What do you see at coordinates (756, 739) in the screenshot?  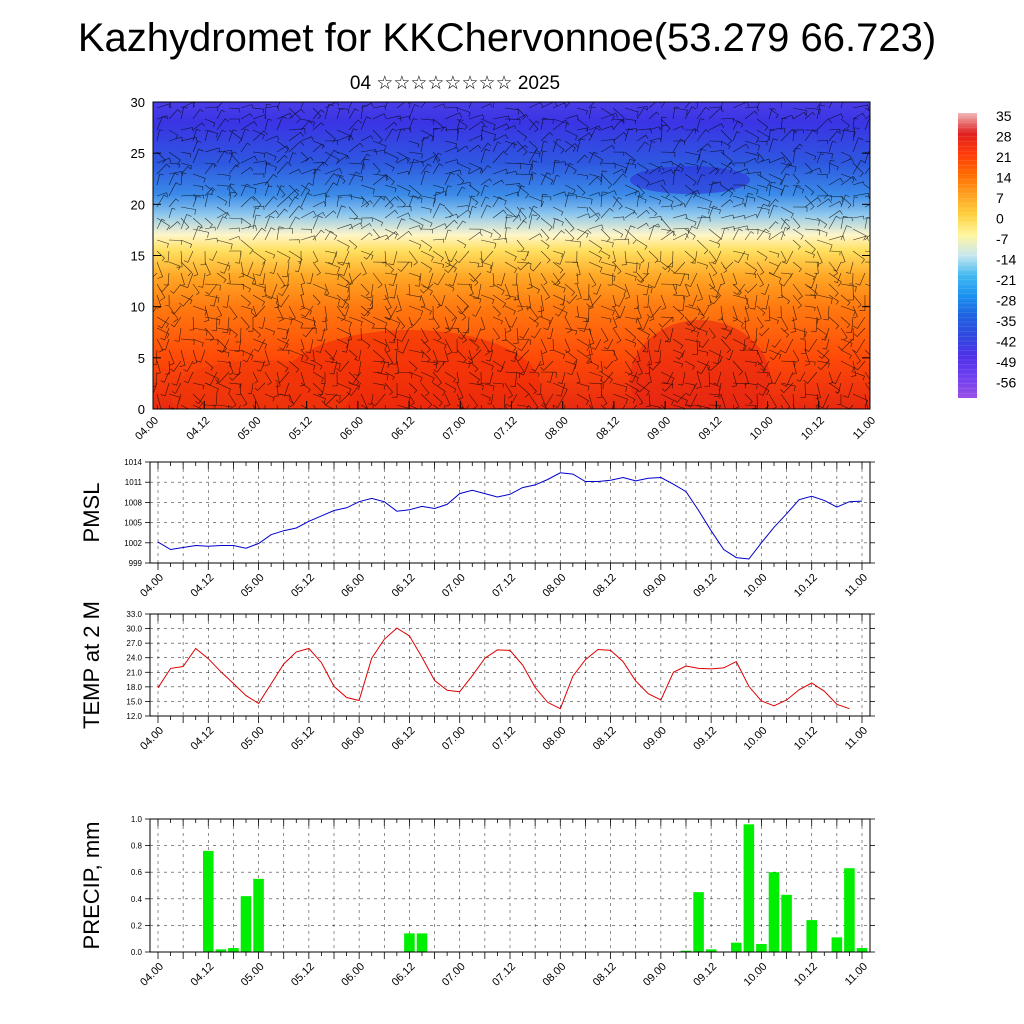 I see `x-tick-label: 10.00` at bounding box center [756, 739].